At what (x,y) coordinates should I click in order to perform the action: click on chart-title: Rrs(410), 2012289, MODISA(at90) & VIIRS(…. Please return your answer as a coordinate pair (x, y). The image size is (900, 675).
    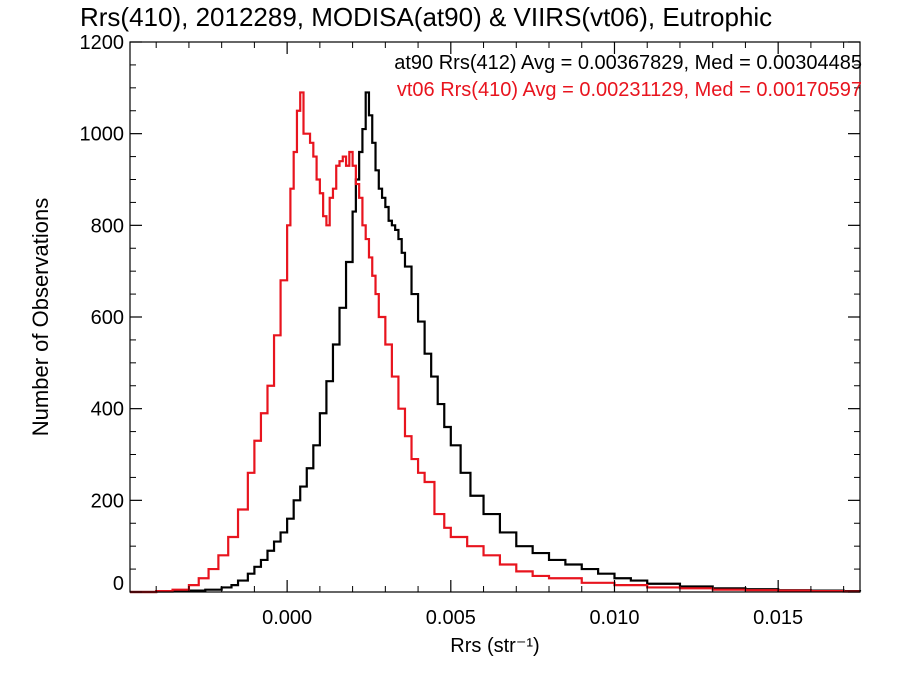
    Looking at the image, I should click on (426, 17).